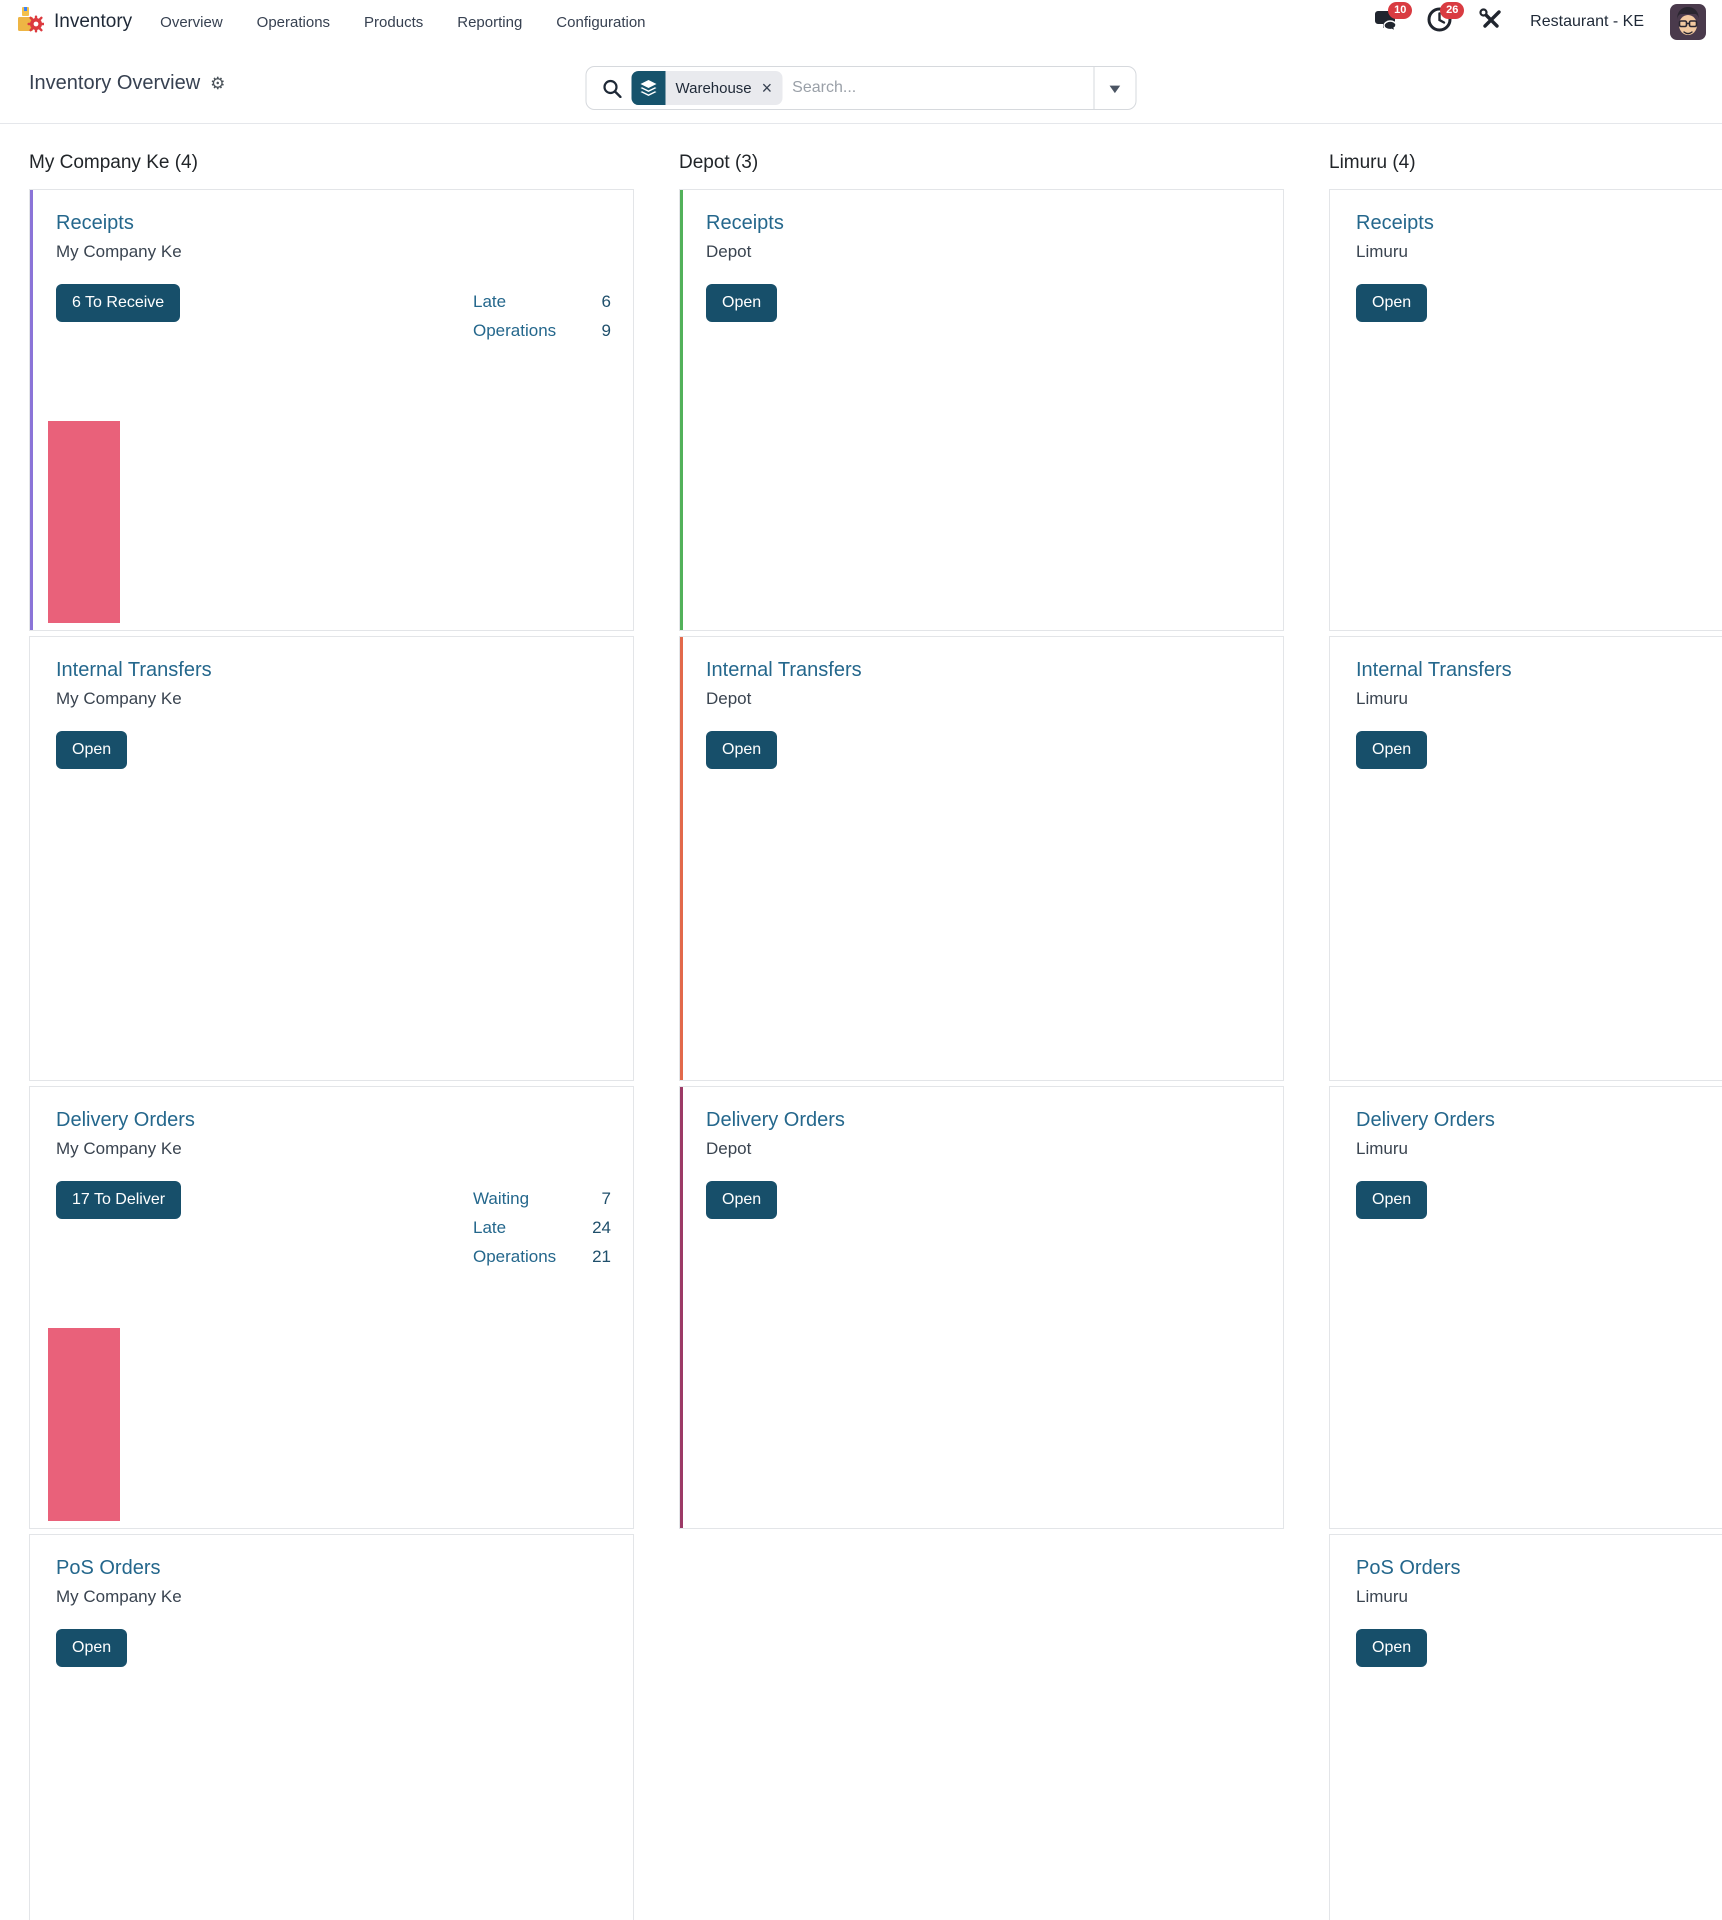  I want to click on tools-button, so click(1491, 22).